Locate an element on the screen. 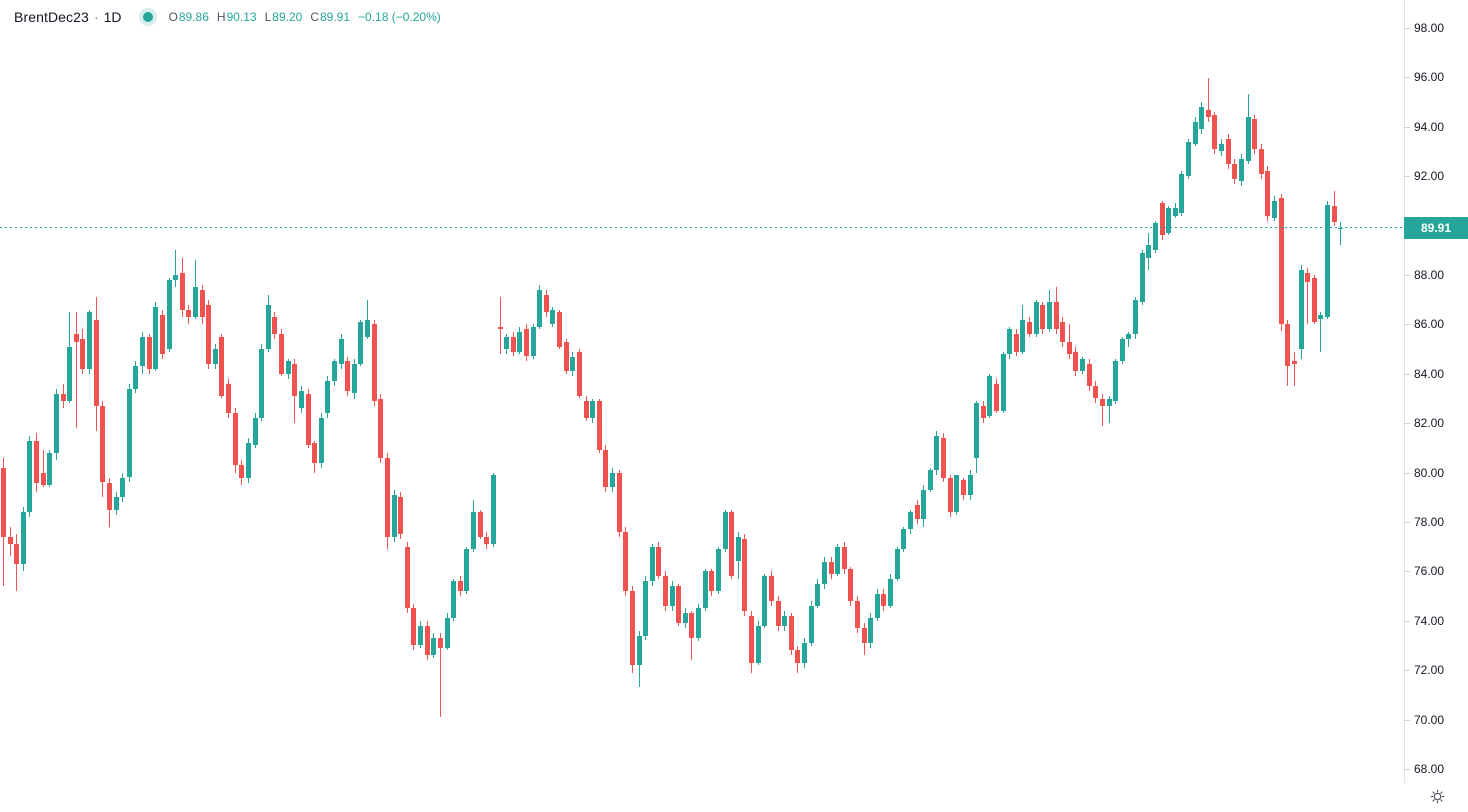 The width and height of the screenshot is (1468, 812). market-status-dot is located at coordinates (147, 17).